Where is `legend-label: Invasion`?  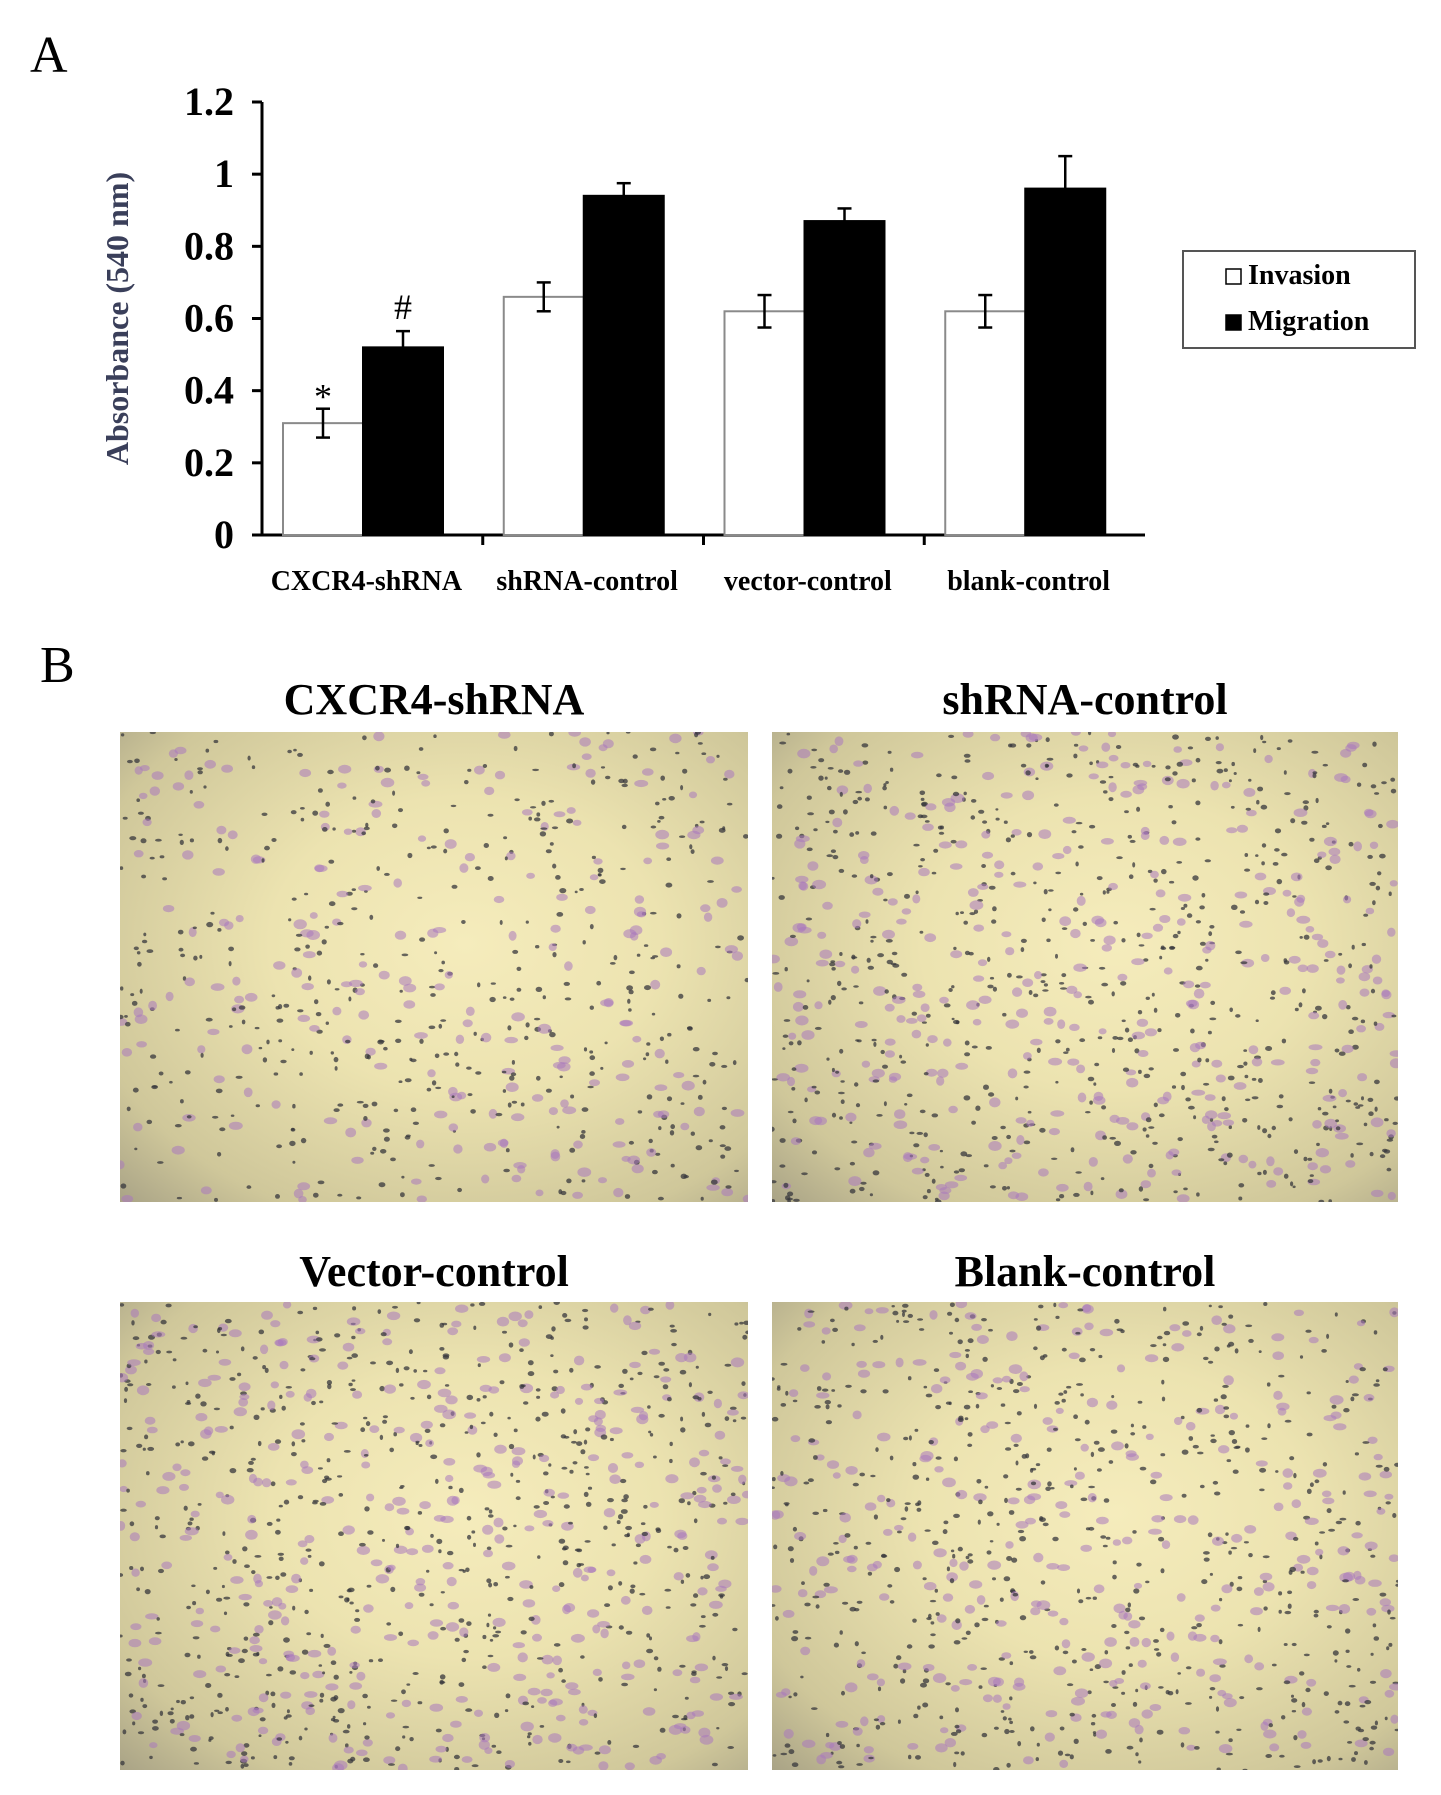 legend-label: Invasion is located at coordinates (1299, 275).